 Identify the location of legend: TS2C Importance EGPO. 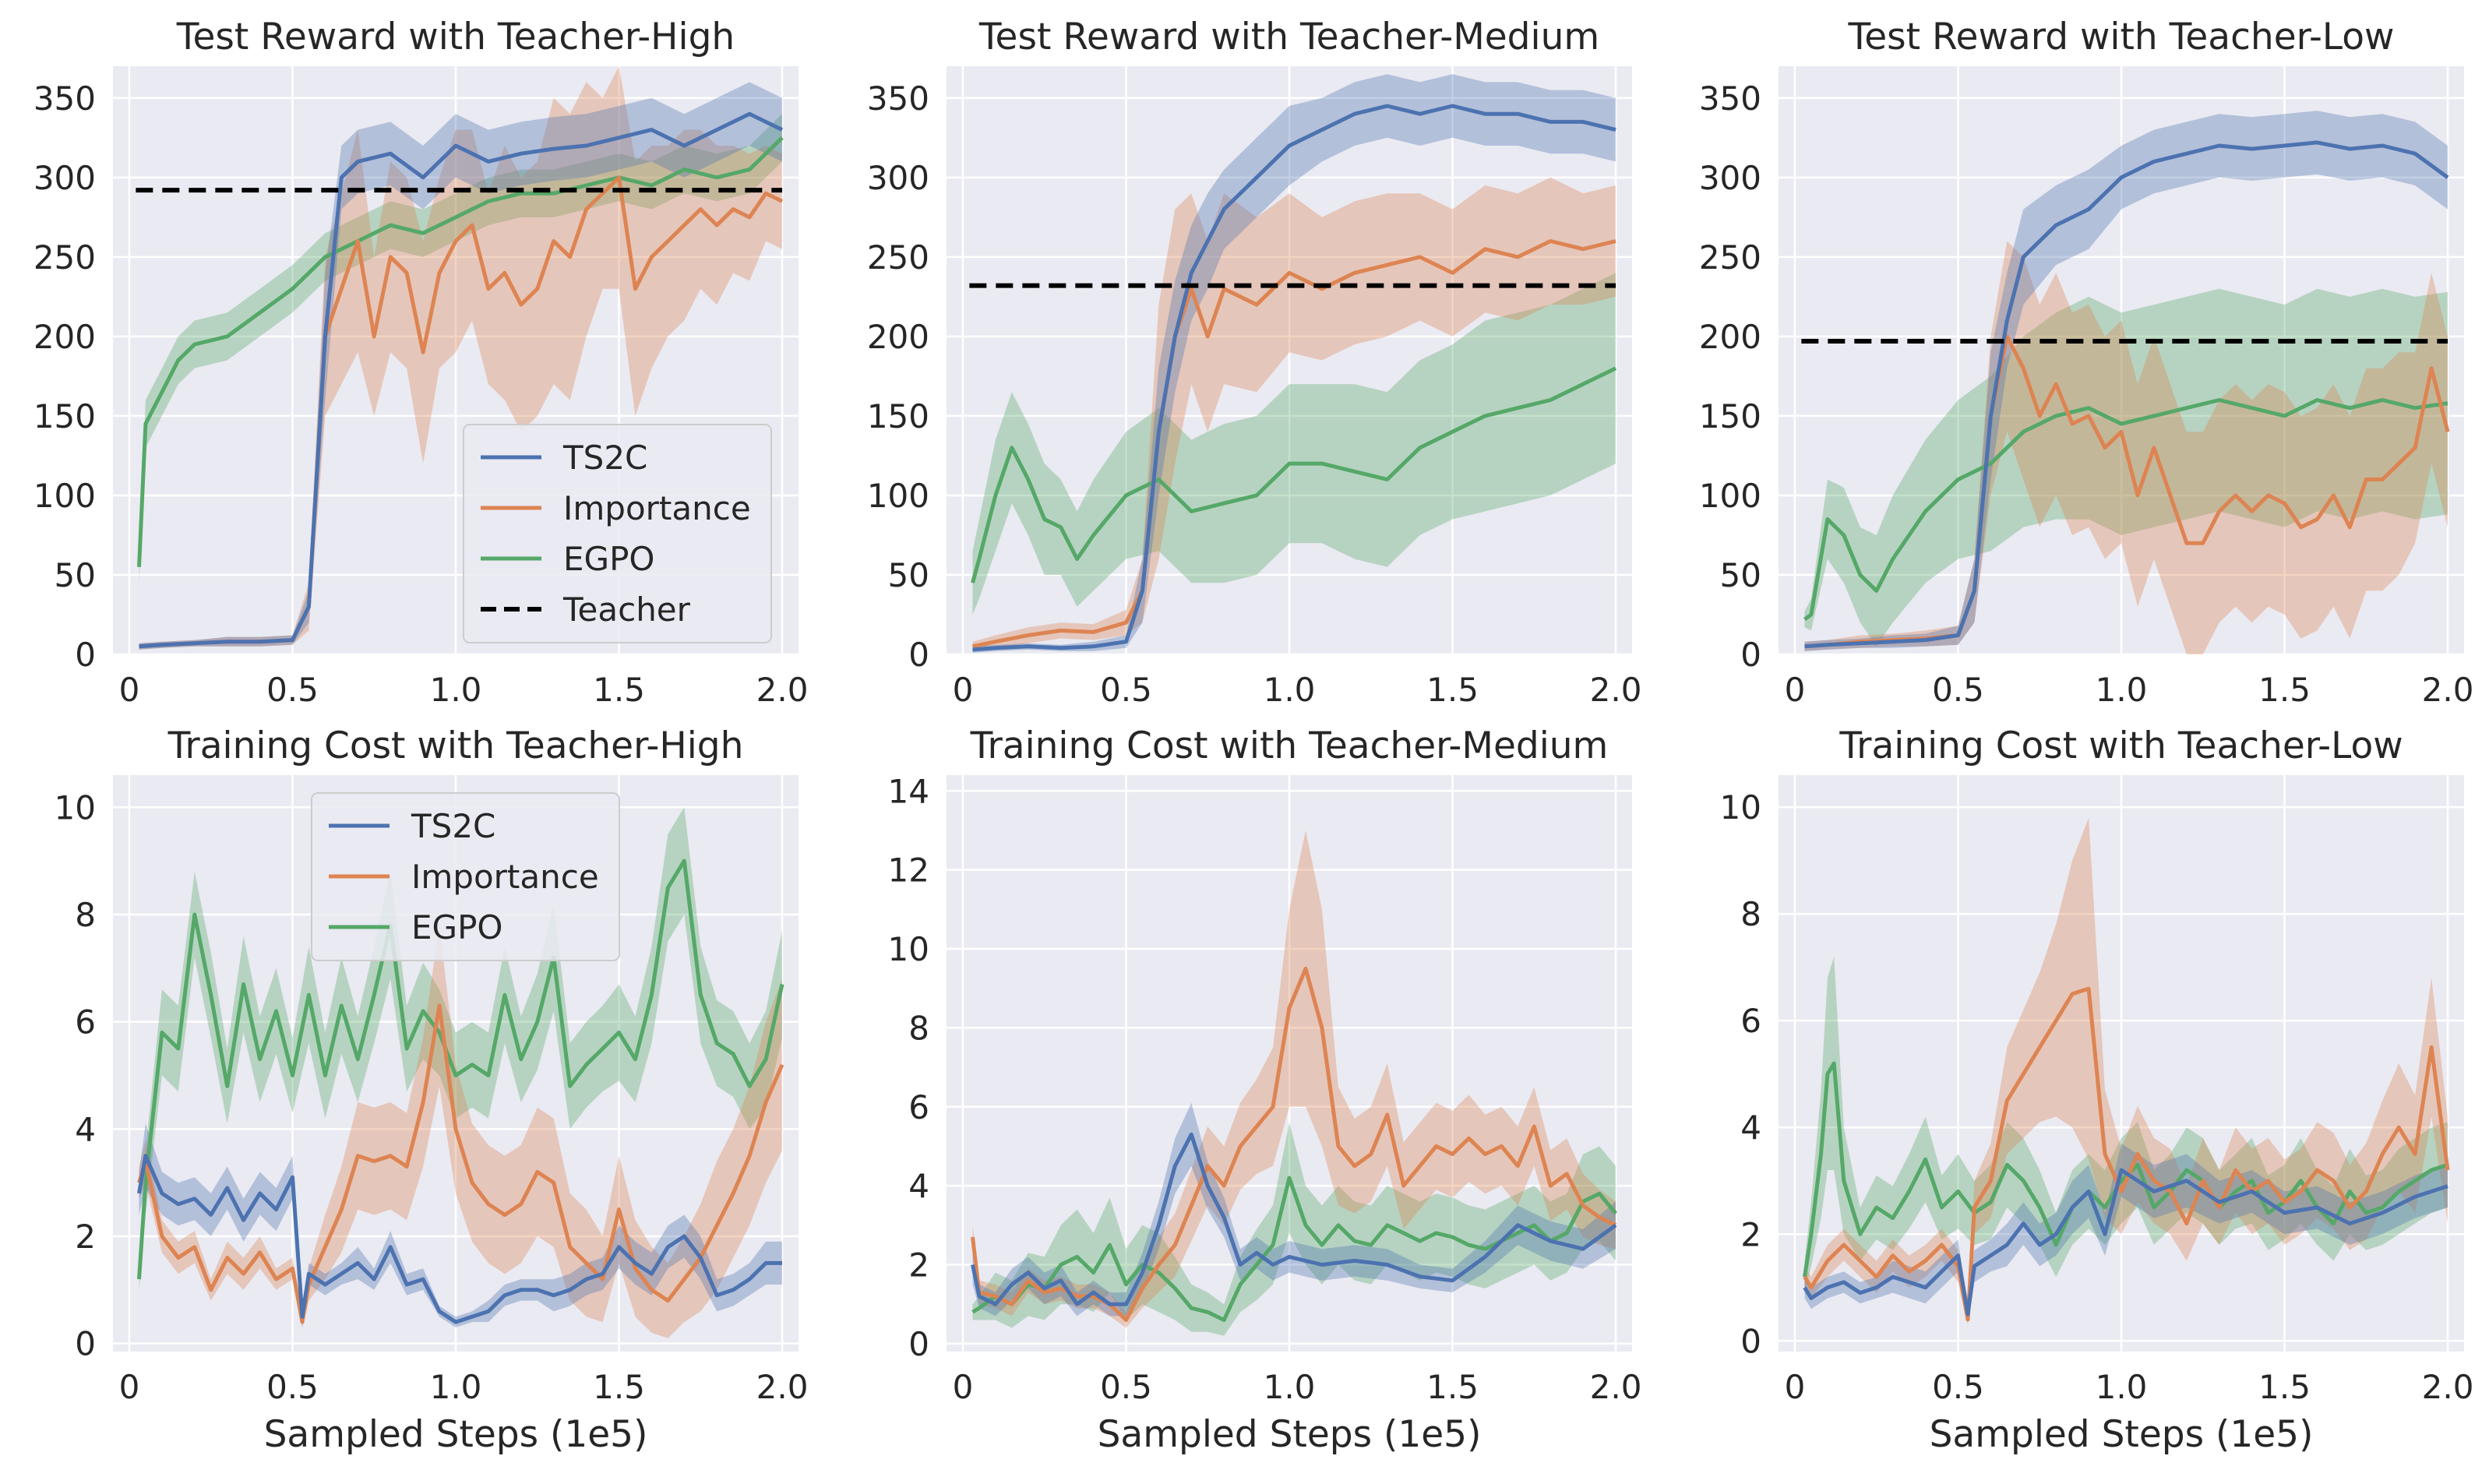
(465, 876).